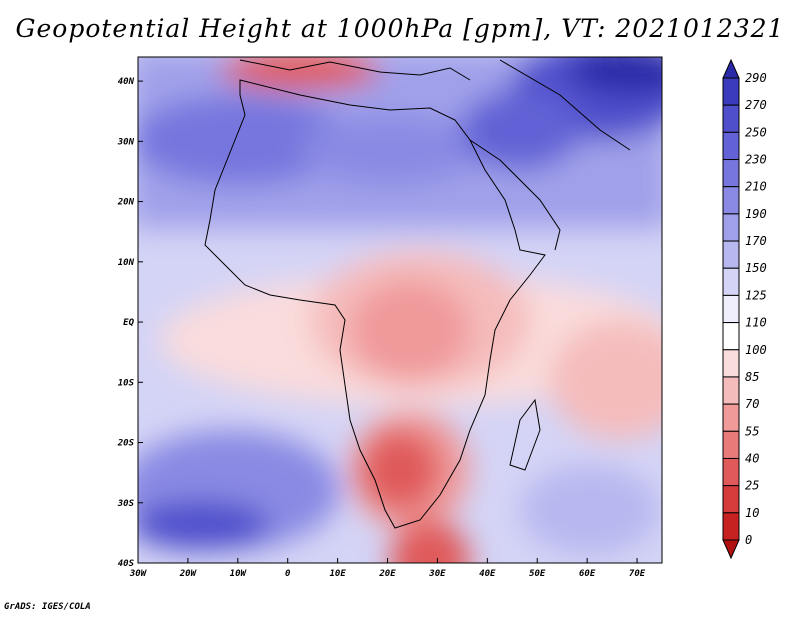  I want to click on lat-label: 20N, so click(126, 203).